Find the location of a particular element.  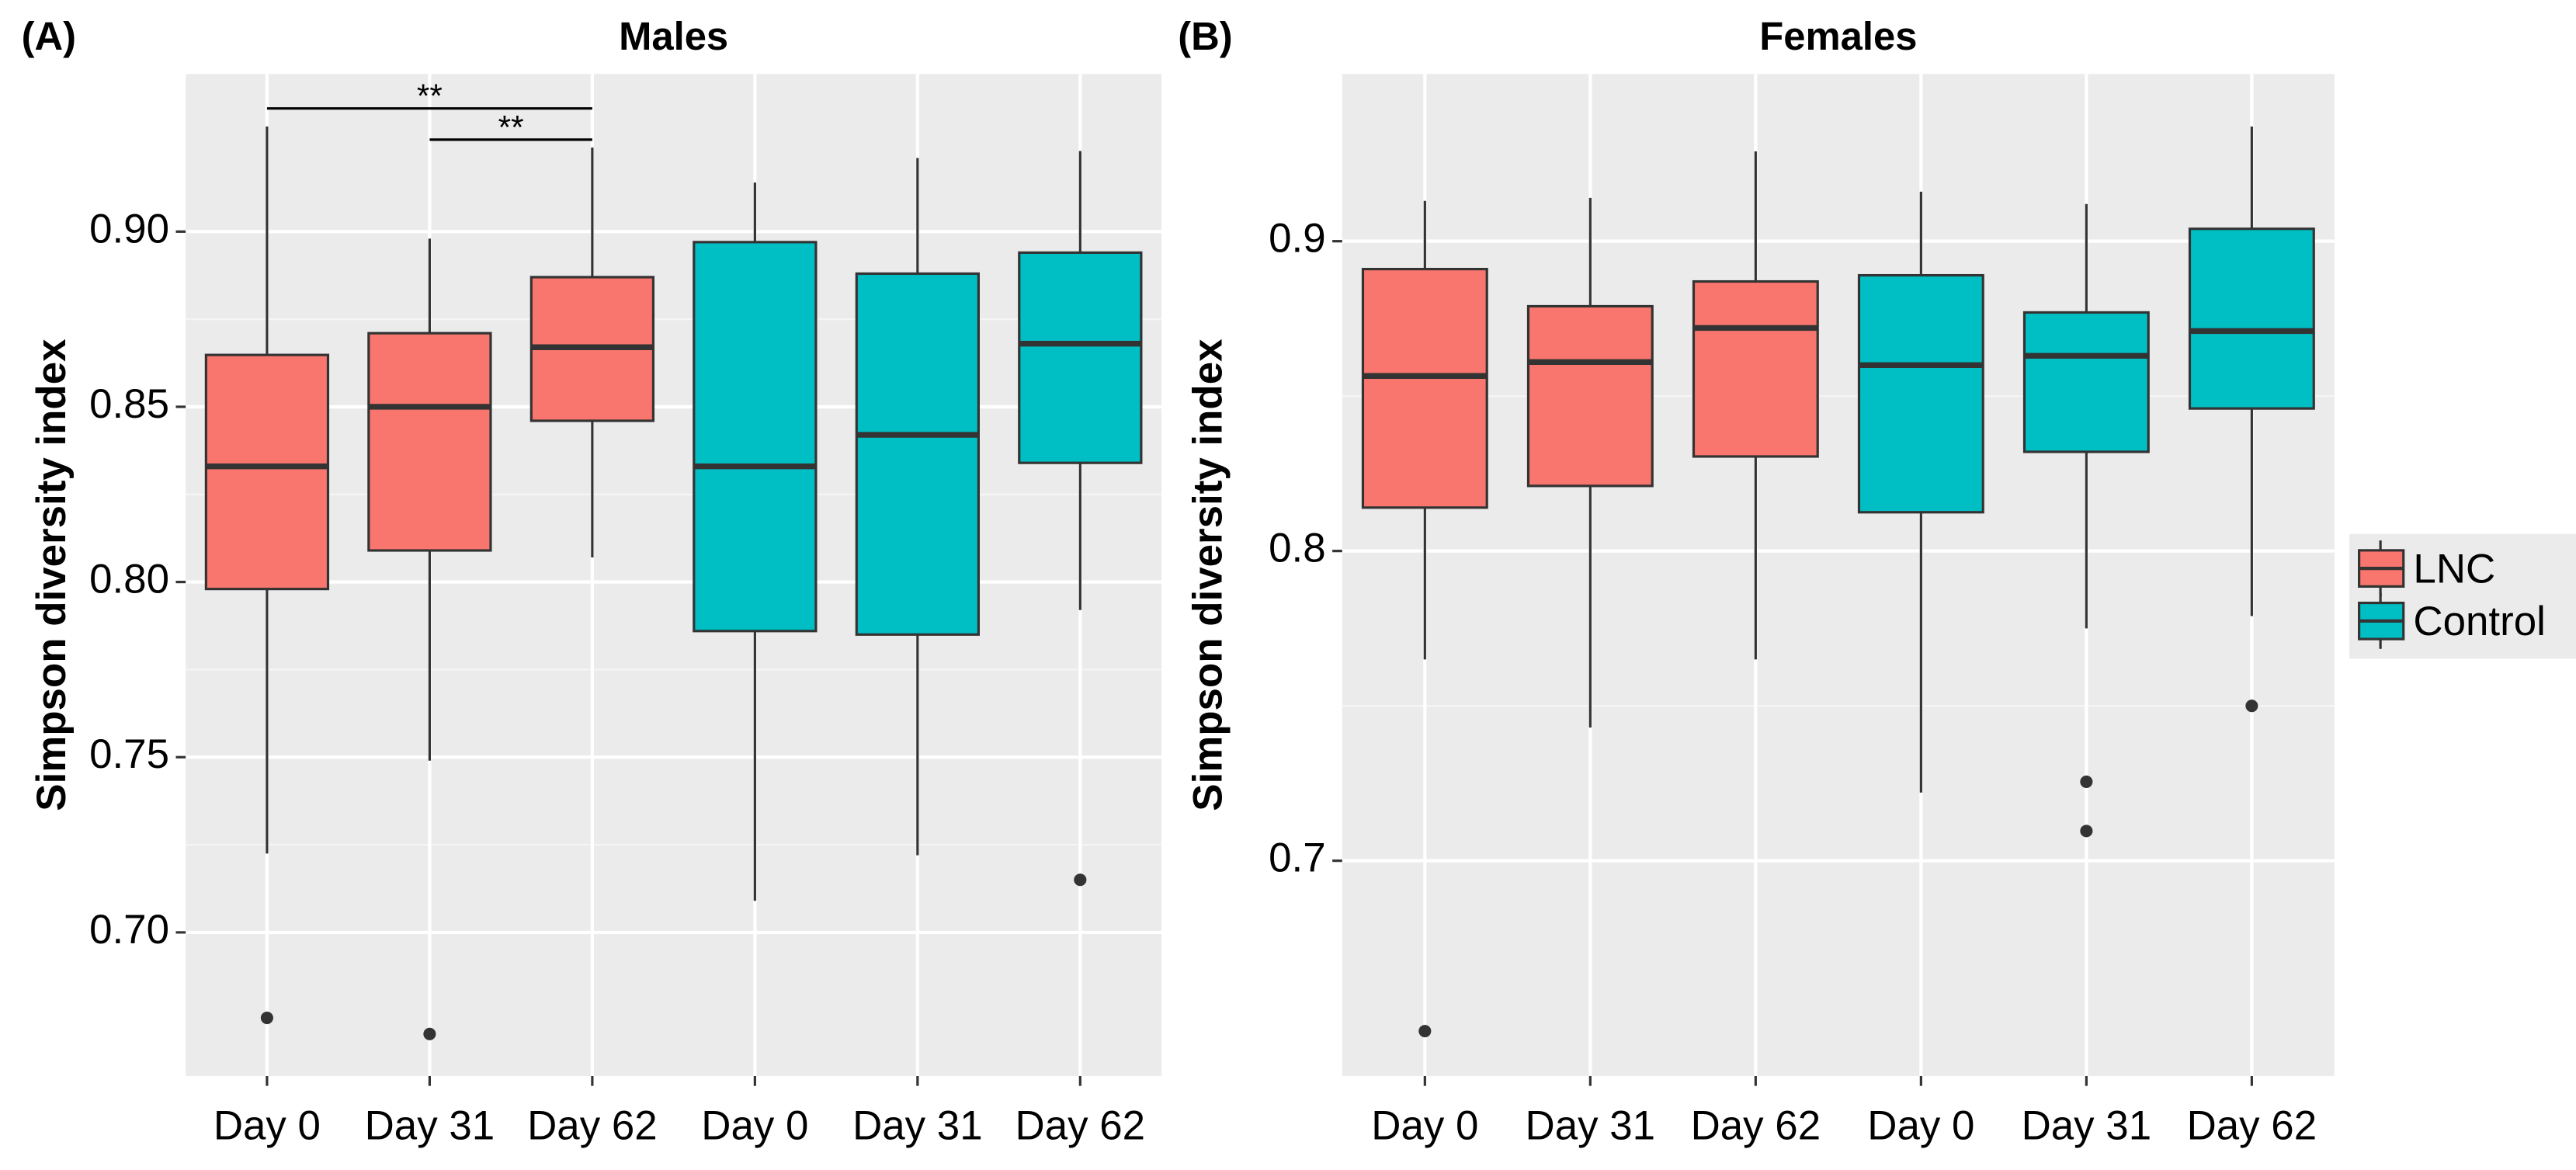

legend-label: Control is located at coordinates (2479, 621).